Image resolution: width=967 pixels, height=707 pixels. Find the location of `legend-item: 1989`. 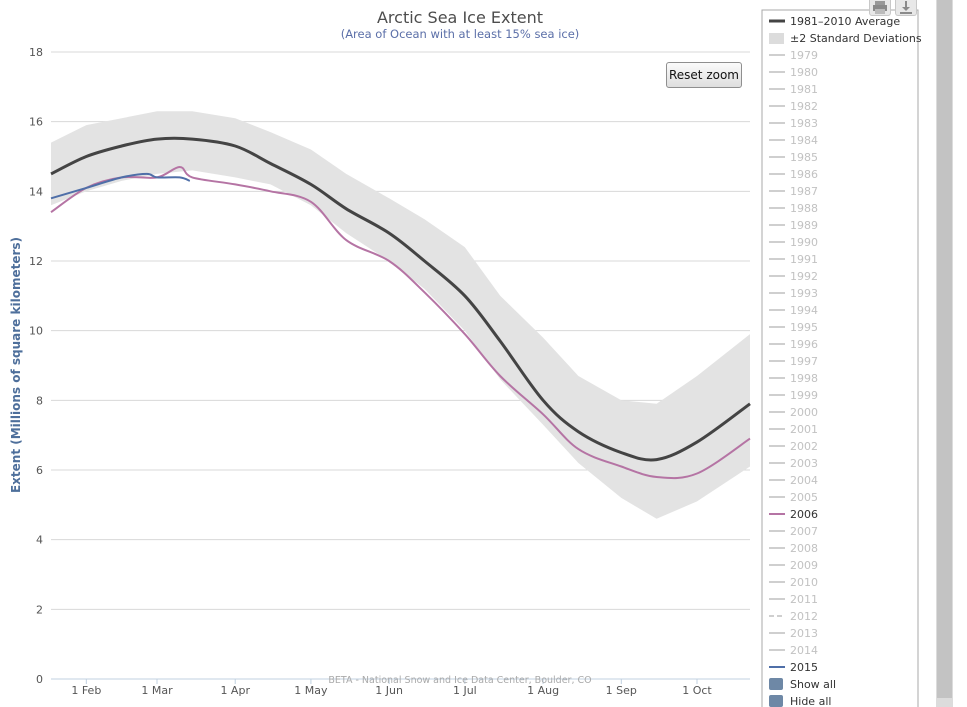

legend-item: 1989 is located at coordinates (793, 225).